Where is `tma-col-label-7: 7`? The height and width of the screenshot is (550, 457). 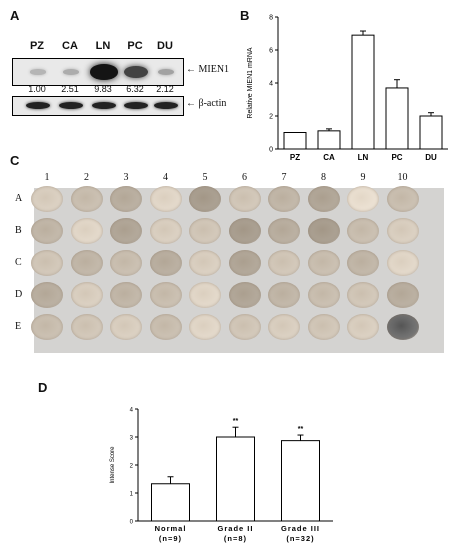 tma-col-label-7: 7 is located at coordinates (284, 177).